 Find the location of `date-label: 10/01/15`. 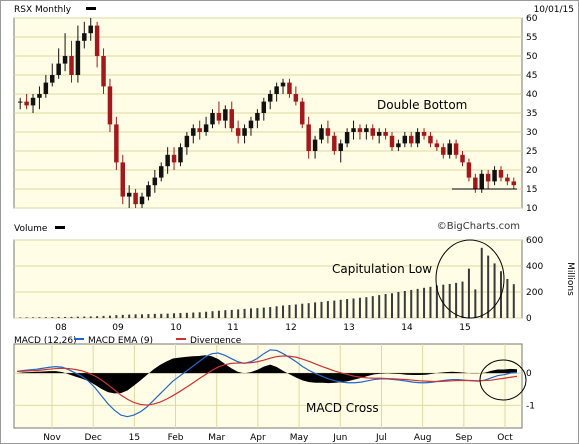

date-label: 10/01/15 is located at coordinates (554, 10).